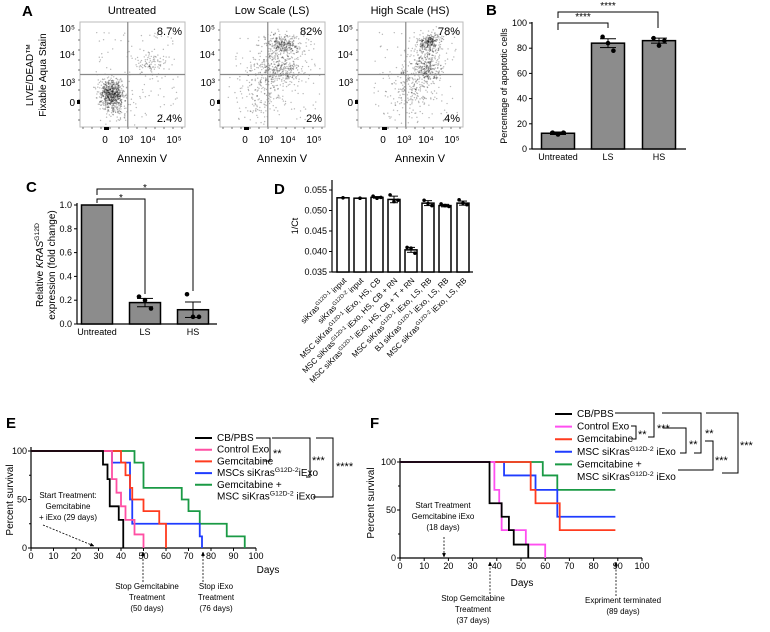  What do you see at coordinates (319, 461) in the screenshot?
I see `significance-label: ***` at bounding box center [319, 461].